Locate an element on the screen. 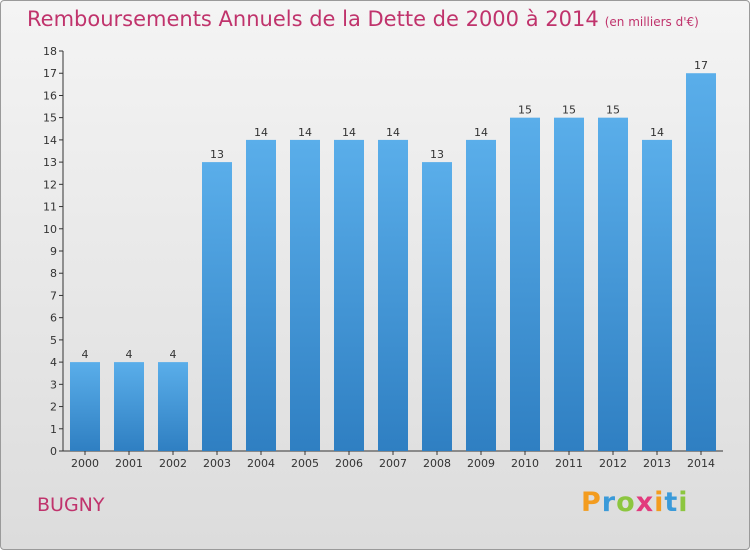 The image size is (750, 550). logo-letter: t is located at coordinates (671, 502).